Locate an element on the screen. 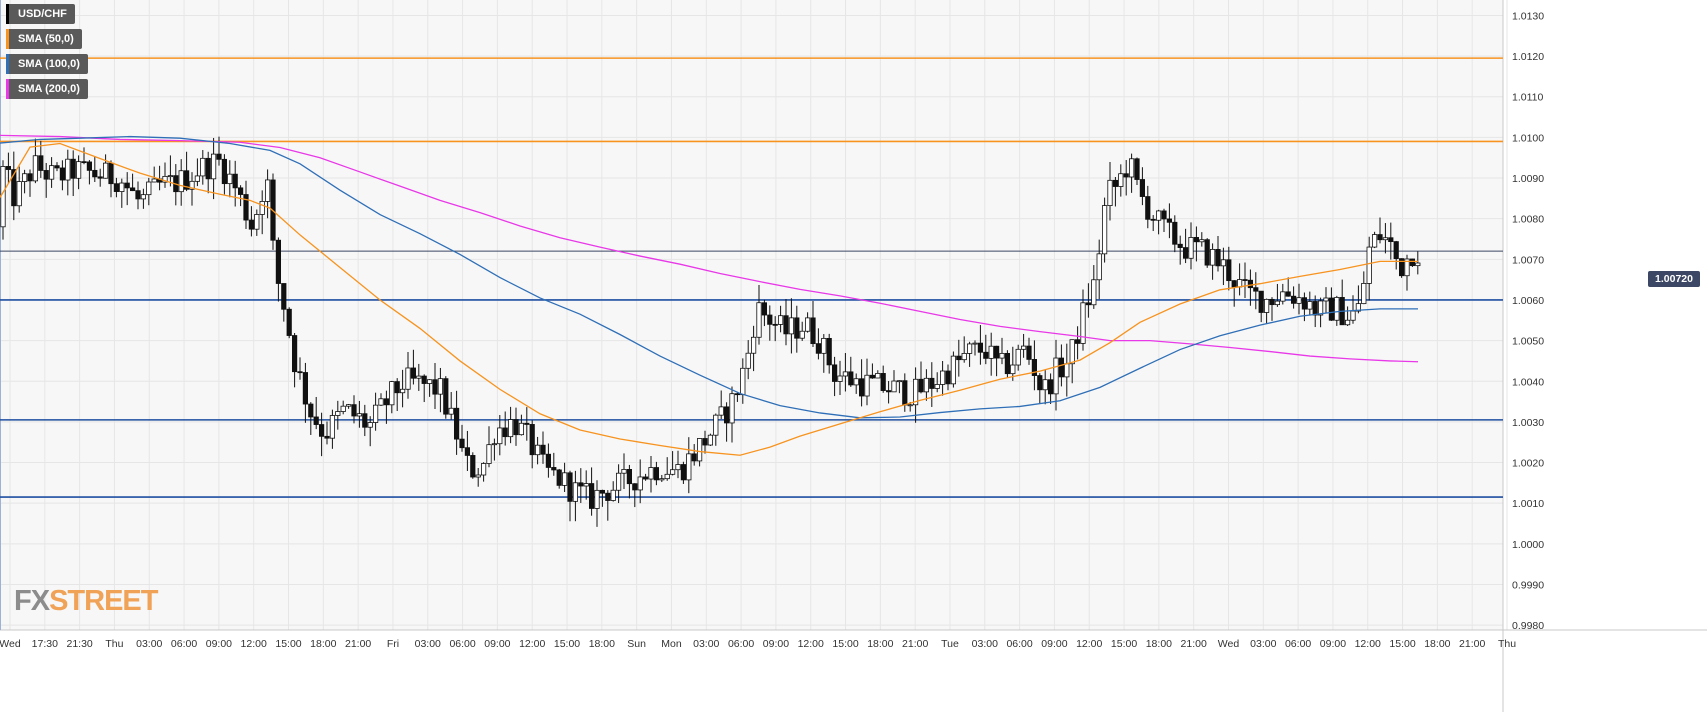 The image size is (1707, 717). x-tick-label: 09:00 is located at coordinates (219, 644).